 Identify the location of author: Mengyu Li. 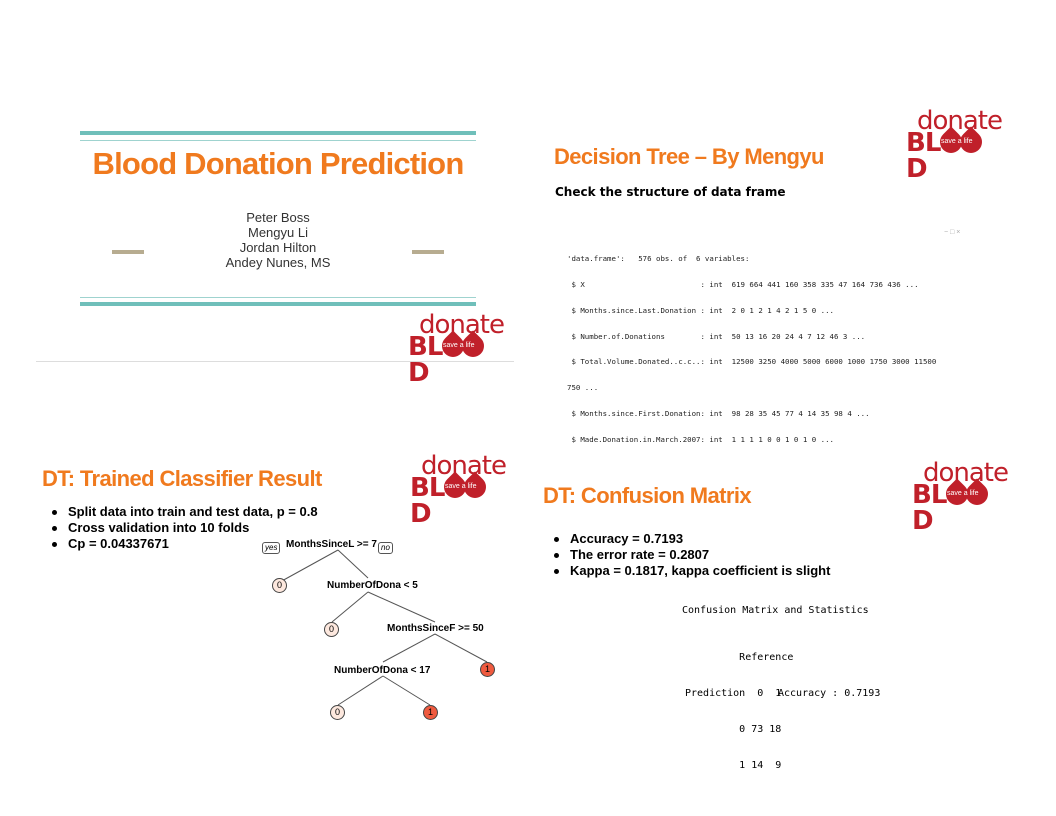
(278, 232).